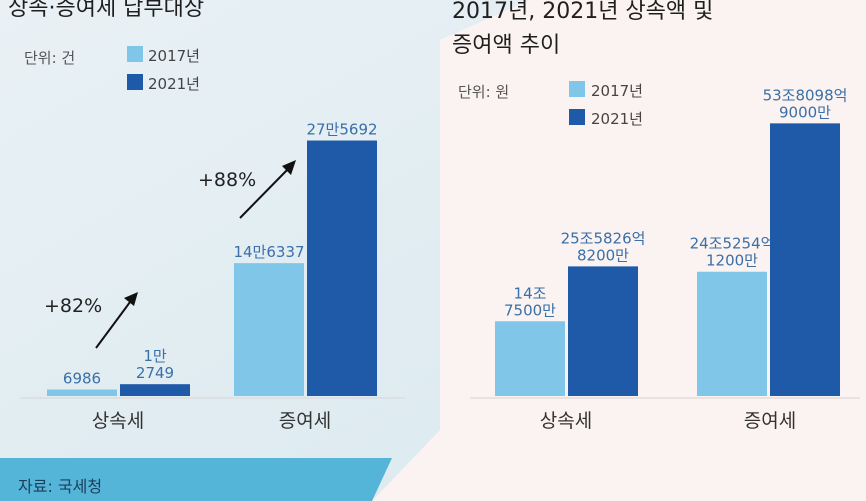 The height and width of the screenshot is (501, 866). What do you see at coordinates (805, 103) in the screenshot?
I see `right-value-label-2021-1: 53조8098억 9000만` at bounding box center [805, 103].